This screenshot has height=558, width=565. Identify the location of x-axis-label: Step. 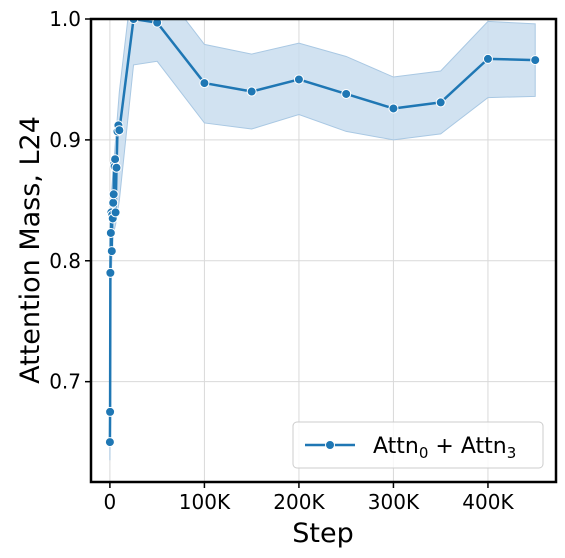
(322, 533).